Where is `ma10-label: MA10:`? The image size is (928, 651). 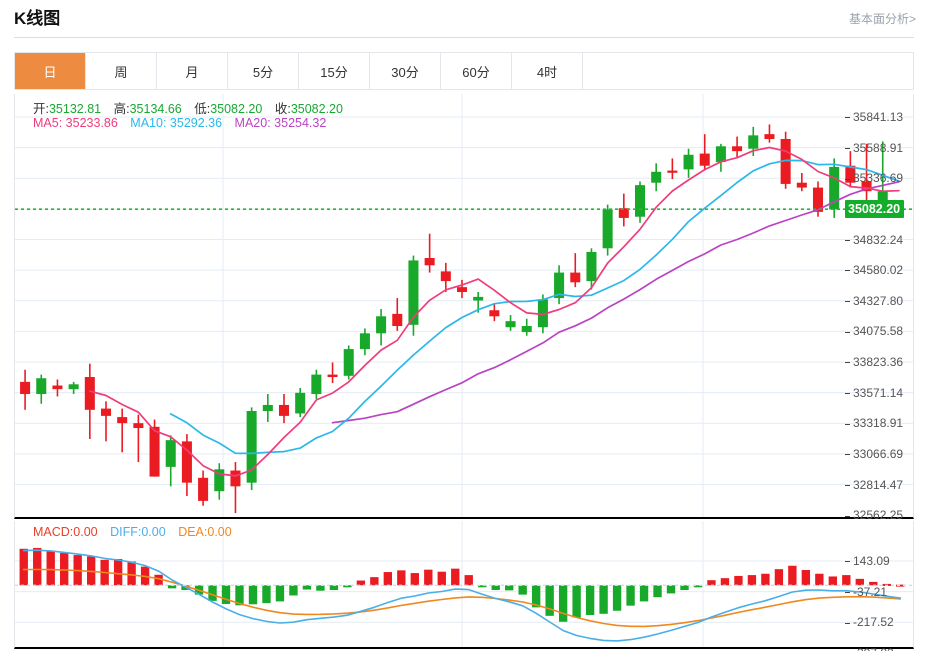 ma10-label: MA10: is located at coordinates (148, 123).